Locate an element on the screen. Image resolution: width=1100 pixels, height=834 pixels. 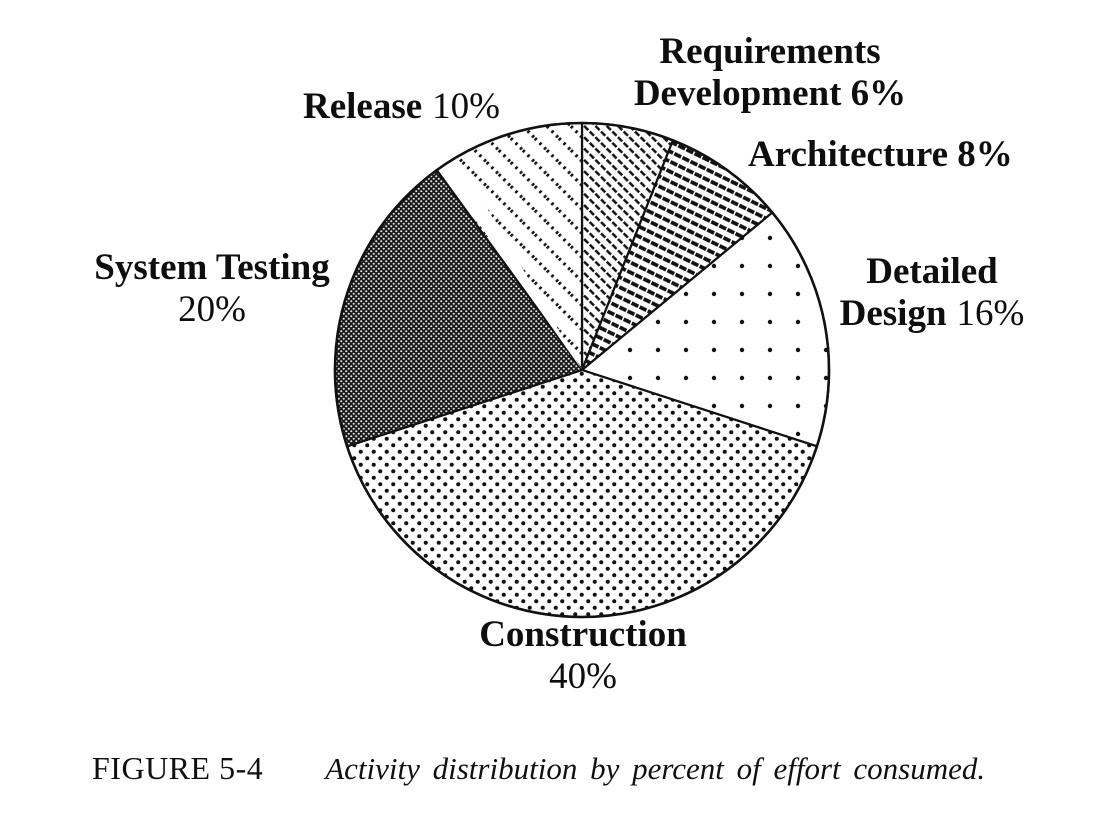
label-detailed-line1: Detailed is located at coordinates (932, 271).